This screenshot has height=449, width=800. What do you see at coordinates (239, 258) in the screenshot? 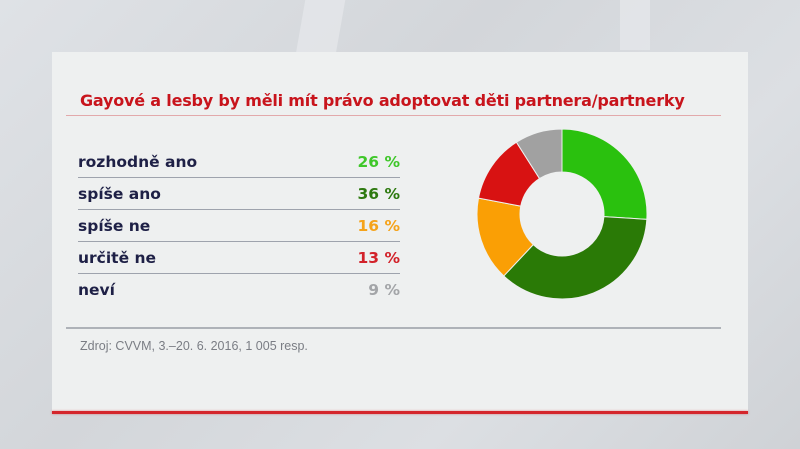
I see `legend-row: určitě ne 13 %` at bounding box center [239, 258].